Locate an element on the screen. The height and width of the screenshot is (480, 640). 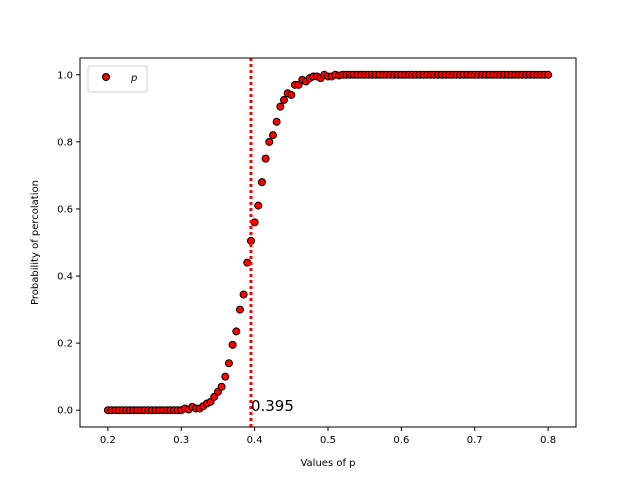
legend-marker-p is located at coordinates (106, 77).